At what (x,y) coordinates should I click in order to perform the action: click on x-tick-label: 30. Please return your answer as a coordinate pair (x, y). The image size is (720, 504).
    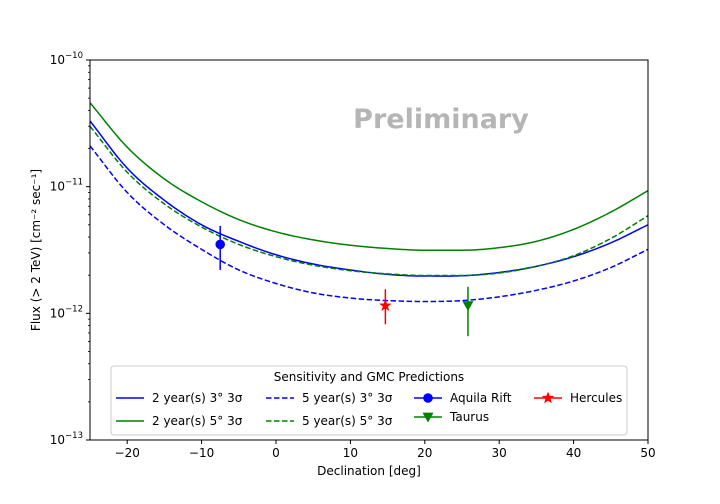
    Looking at the image, I should click on (499, 453).